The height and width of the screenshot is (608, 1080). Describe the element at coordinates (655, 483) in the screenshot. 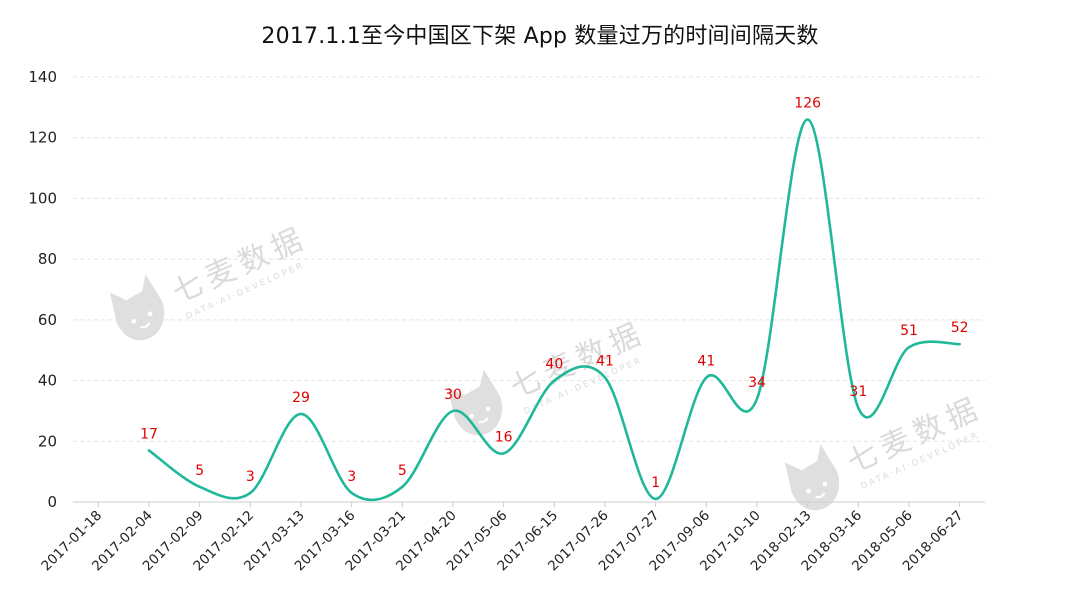

I see `data-label: 1` at that location.